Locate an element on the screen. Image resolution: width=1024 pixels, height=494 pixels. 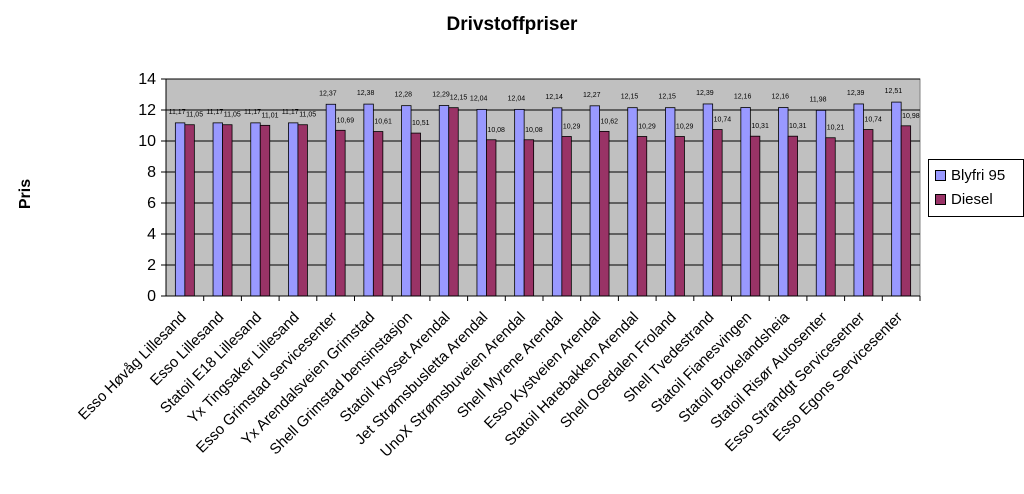
legend-swatch-blyfri is located at coordinates (940, 175).